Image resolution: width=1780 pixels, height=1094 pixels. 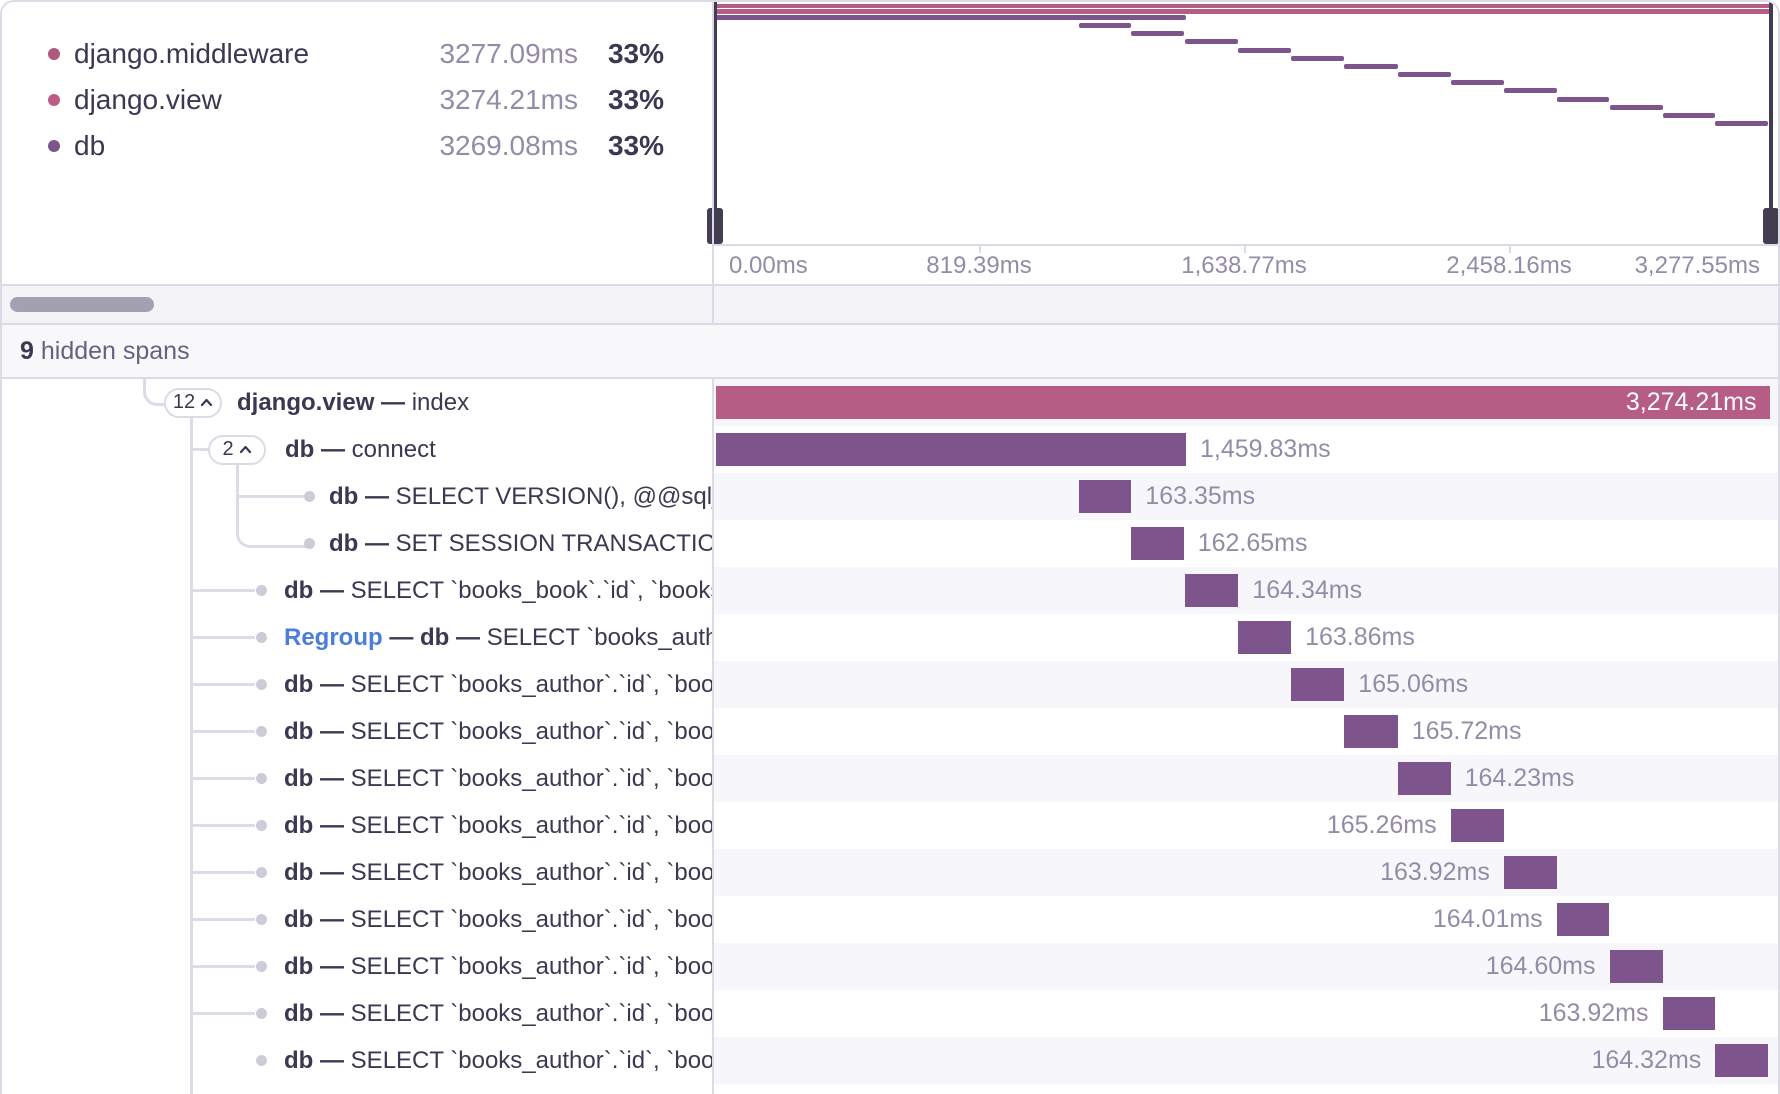 I want to click on legend-item-db: db 3269.08ms 33%, so click(x=357, y=146).